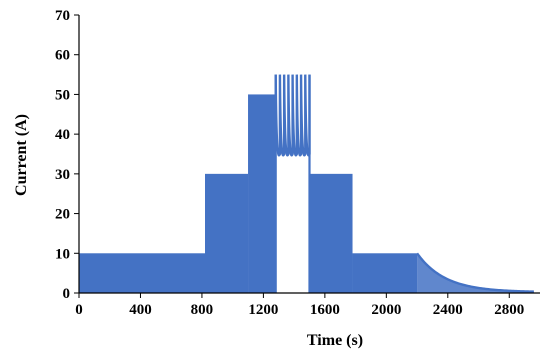  Describe the element at coordinates (62, 215) in the screenshot. I see `y-tick-label: 20` at that location.